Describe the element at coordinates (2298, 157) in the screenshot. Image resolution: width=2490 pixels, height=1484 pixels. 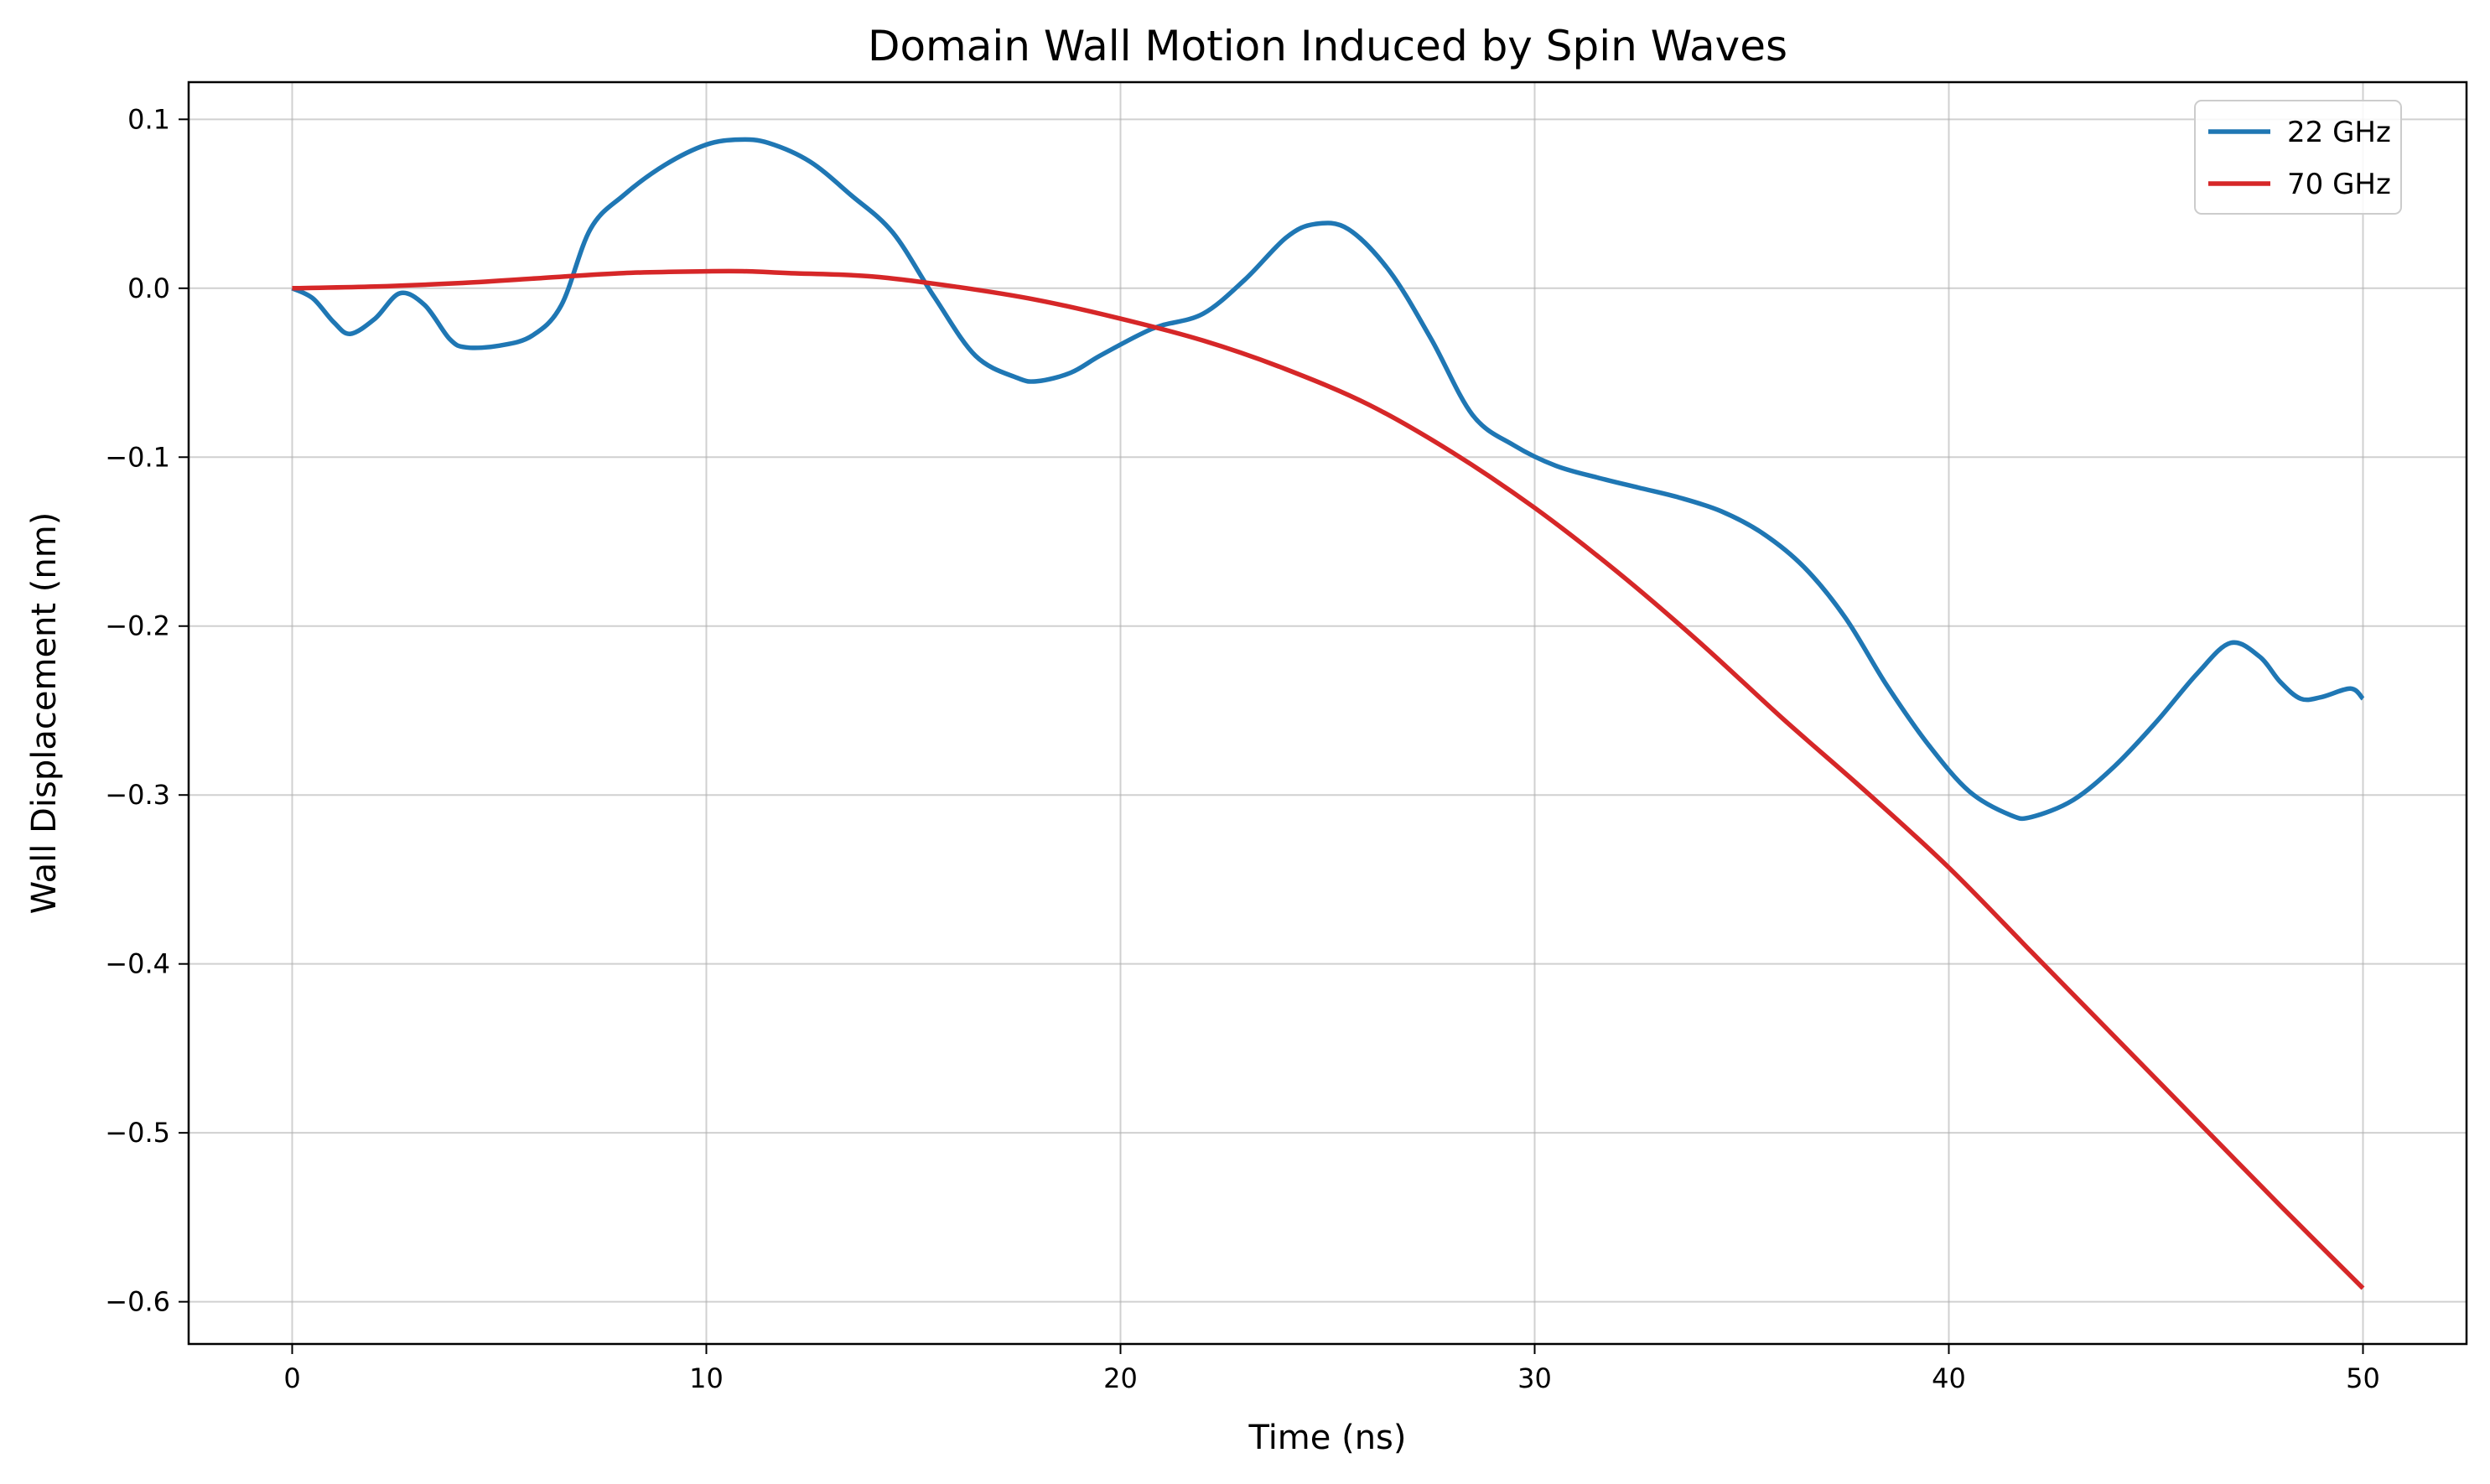
I see `legend: 22 GHz 70 GHz` at that location.